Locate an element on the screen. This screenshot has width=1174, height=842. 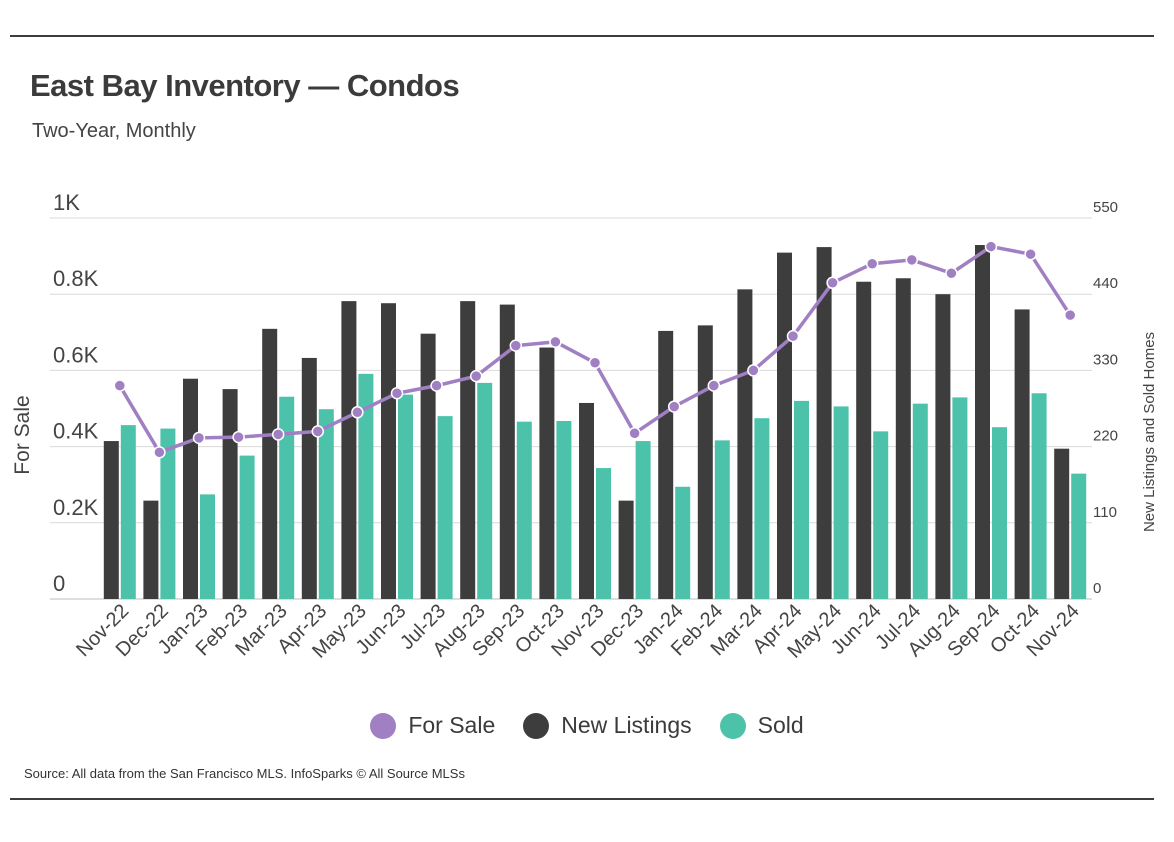
chart-title: East Bay Inventory — Condos is located at coordinates (245, 85).